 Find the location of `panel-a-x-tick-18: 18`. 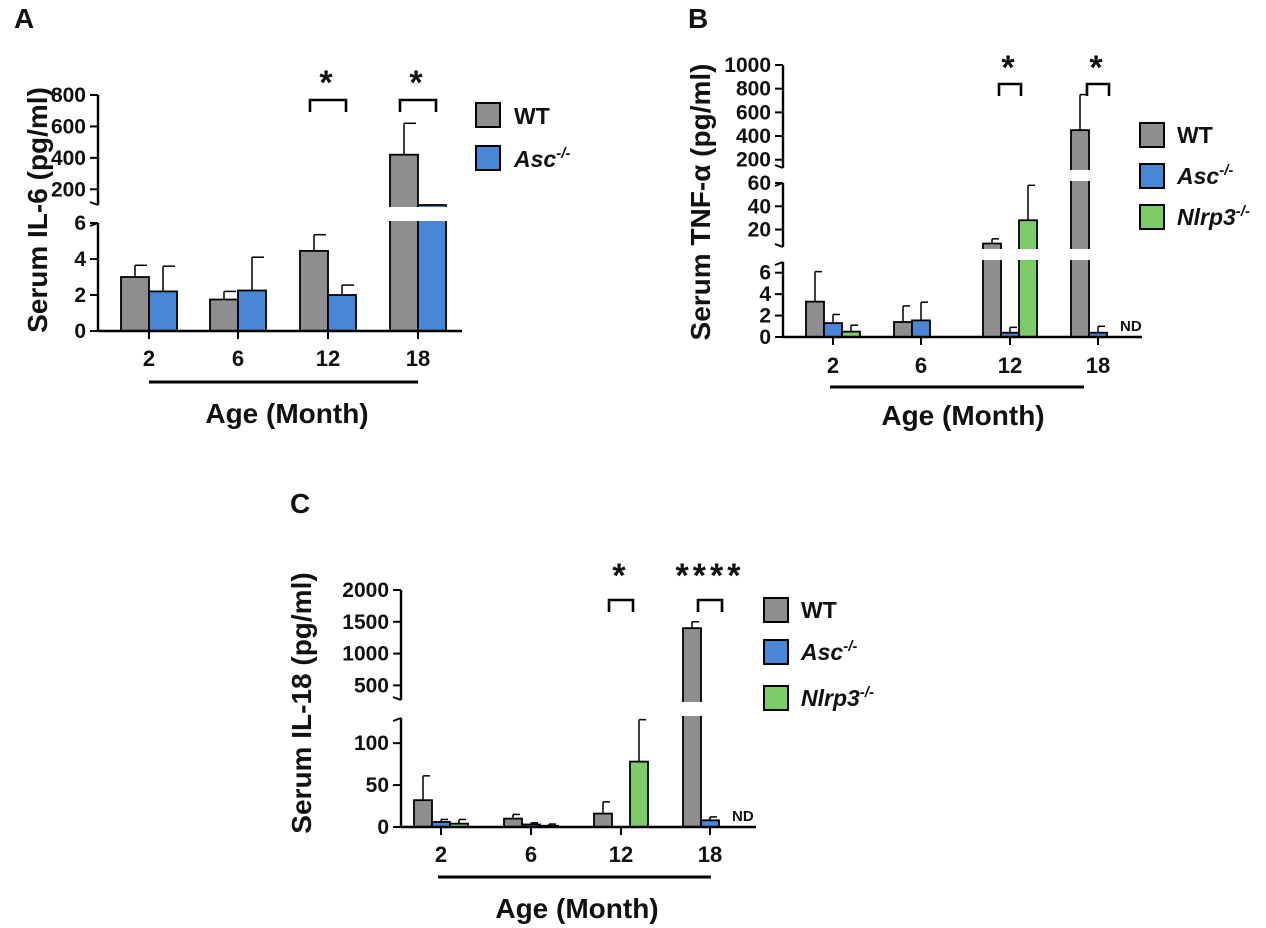

panel-a-x-tick-18: 18 is located at coordinates (418, 358).